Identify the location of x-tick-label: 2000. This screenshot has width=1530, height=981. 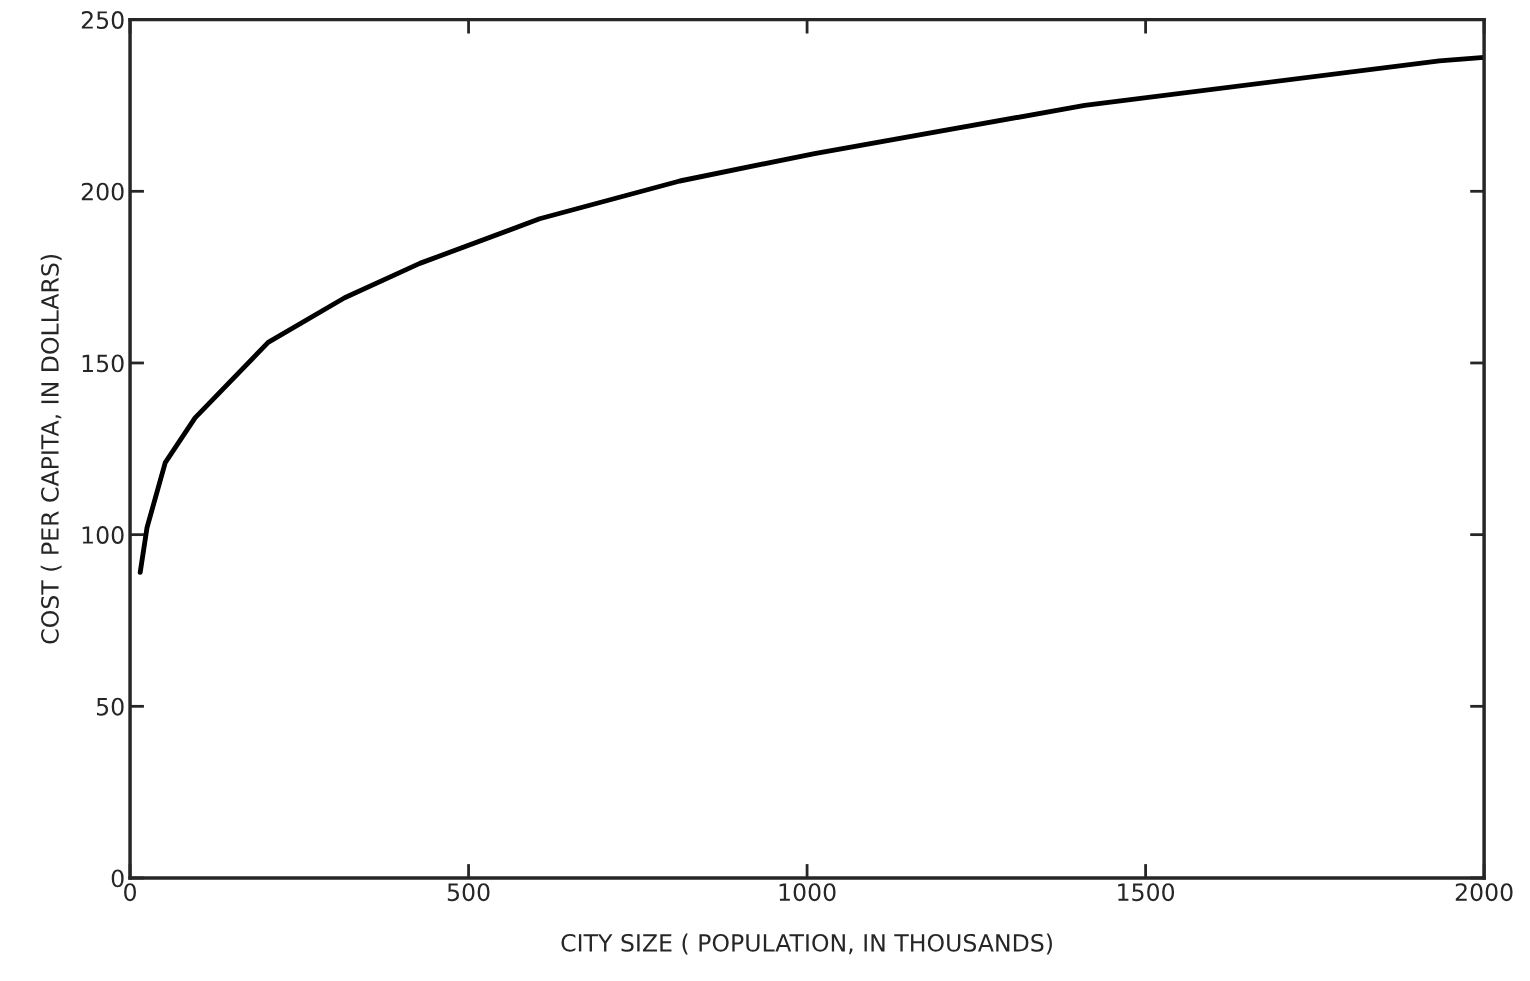
(1484, 892).